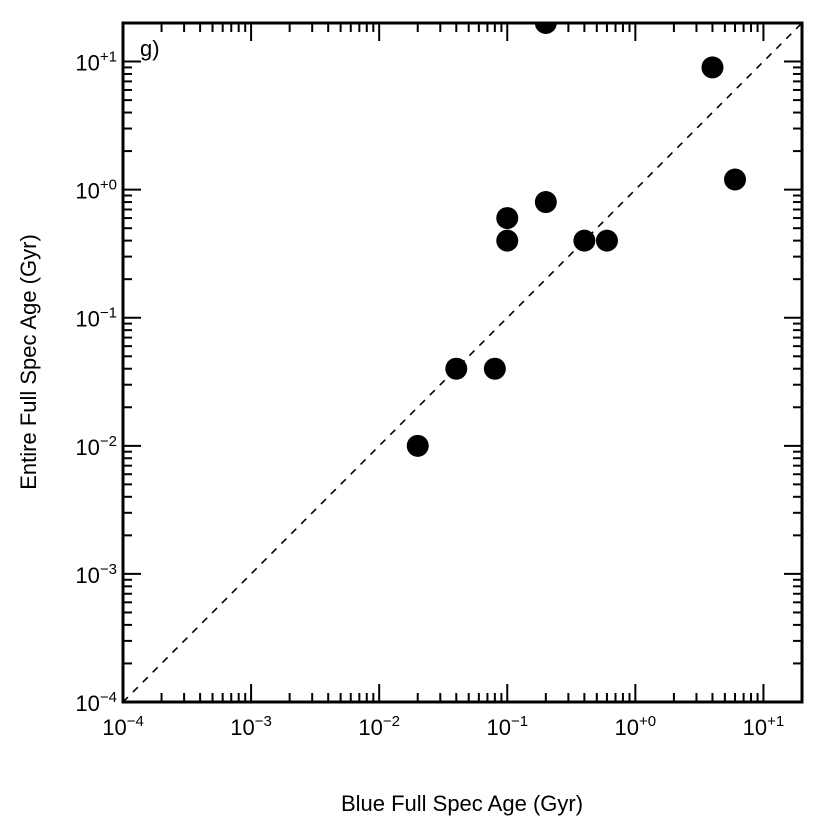 This screenshot has width=830, height=835. What do you see at coordinates (443, 726) in the screenshot?
I see `x-tick-labels: 10⁻⁴ 10⁻³ 10⁻² 10⁻¹ 10+0 10+1` at bounding box center [443, 726].